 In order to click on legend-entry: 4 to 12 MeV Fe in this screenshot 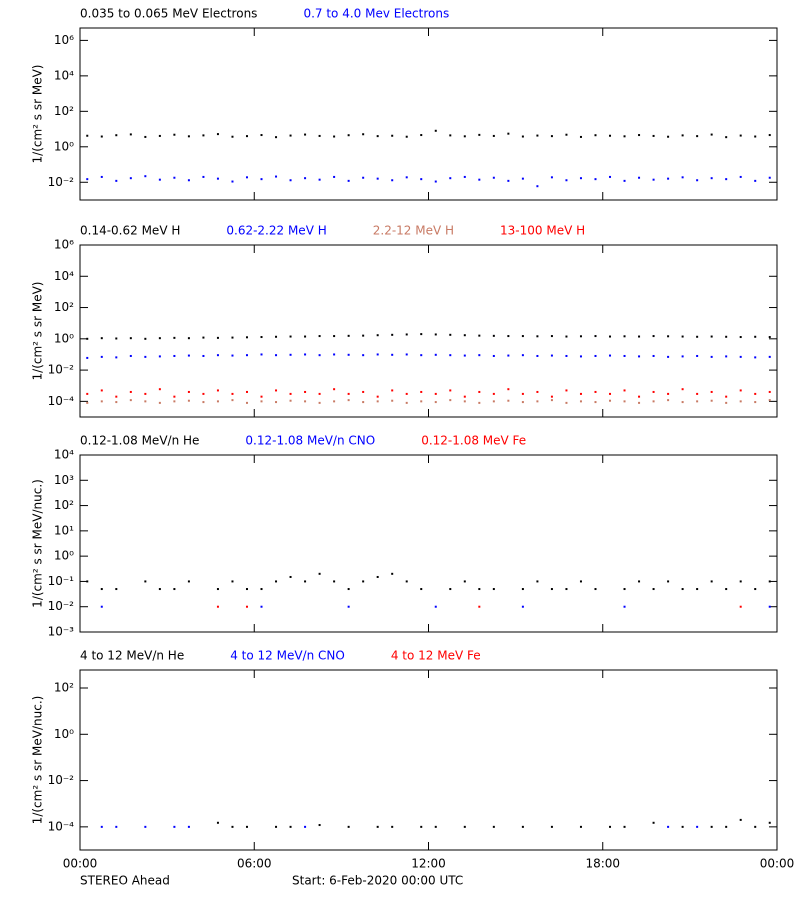, I will do `click(436, 656)`.